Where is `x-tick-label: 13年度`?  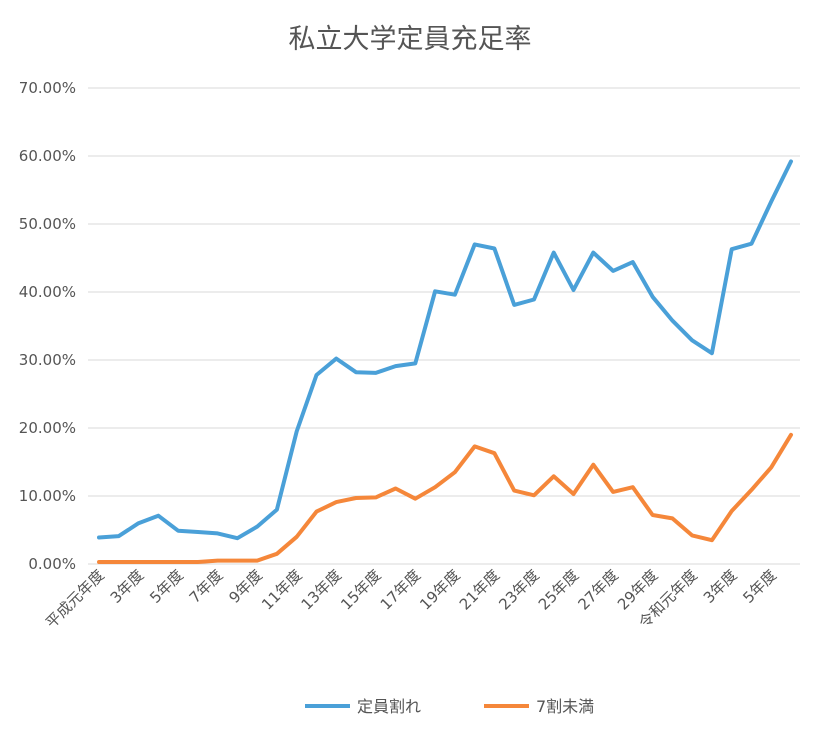
x-tick-label: 13年度 is located at coordinates (321, 589).